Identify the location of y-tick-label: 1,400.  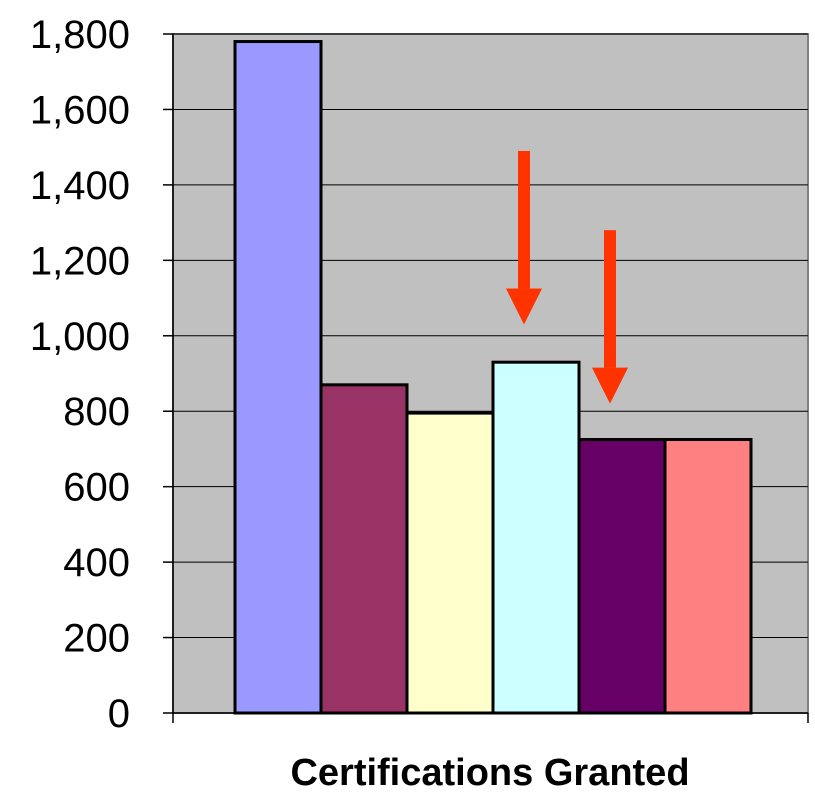
(80, 186).